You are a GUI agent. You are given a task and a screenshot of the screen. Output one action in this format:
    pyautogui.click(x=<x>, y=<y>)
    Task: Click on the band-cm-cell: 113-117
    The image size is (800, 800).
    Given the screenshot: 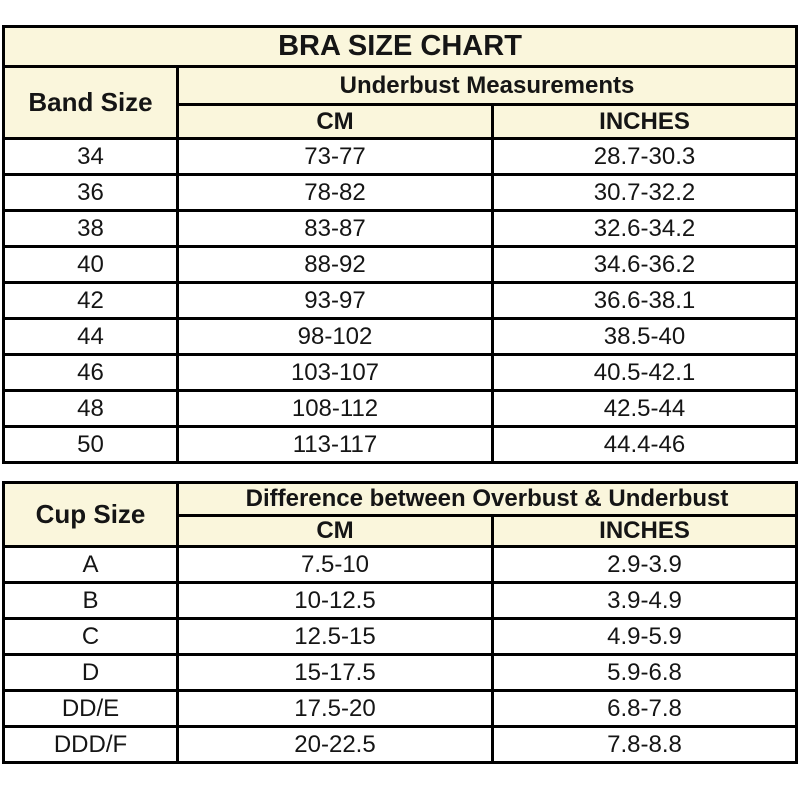 What is the action you would take?
    pyautogui.click(x=335, y=444)
    